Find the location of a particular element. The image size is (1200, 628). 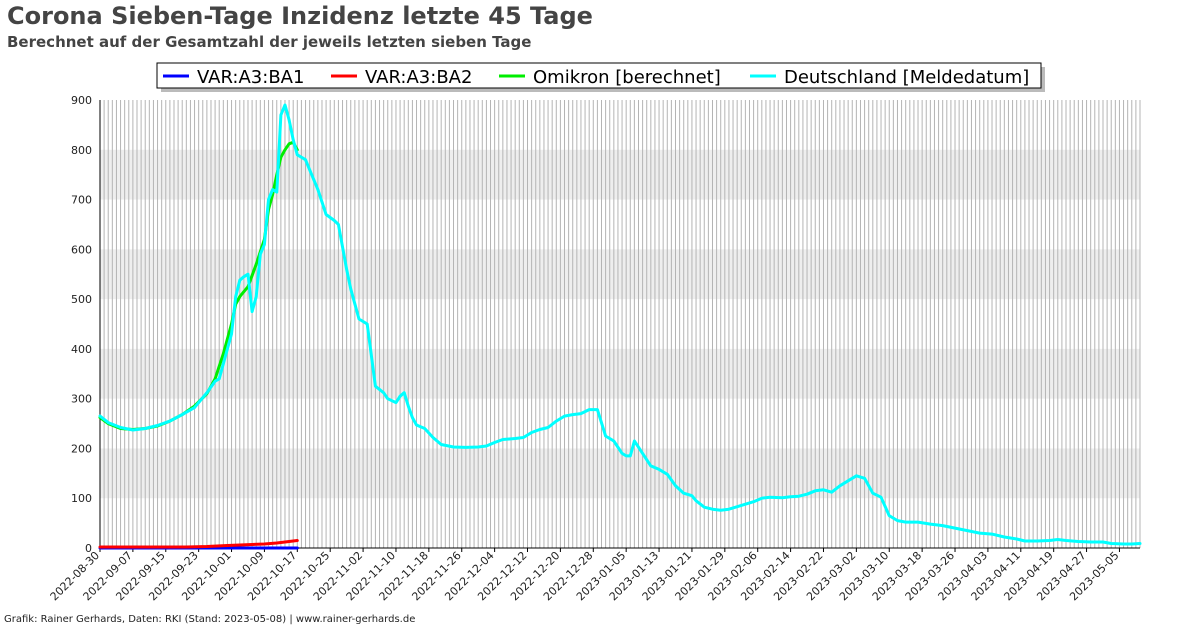

legend-box is located at coordinates (599, 75).